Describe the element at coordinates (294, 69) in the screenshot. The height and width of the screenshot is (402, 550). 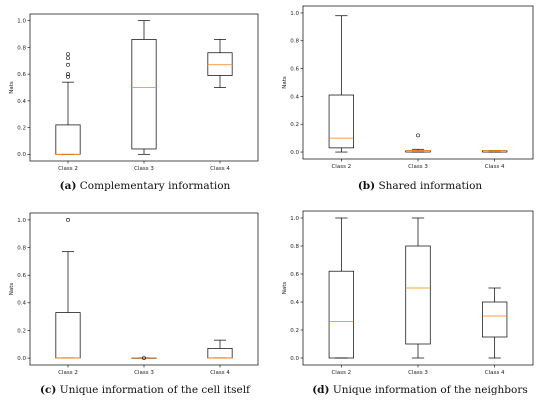
I see `y-tick-label-b: 0.6` at that location.